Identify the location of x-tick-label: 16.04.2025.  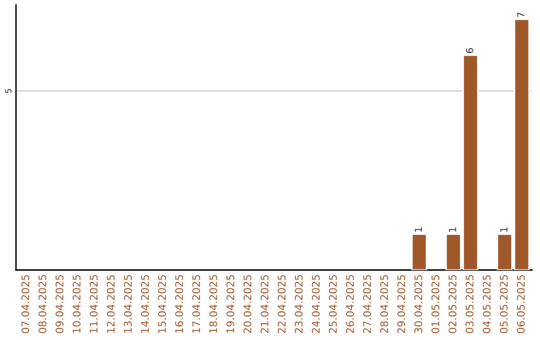
(179, 304).